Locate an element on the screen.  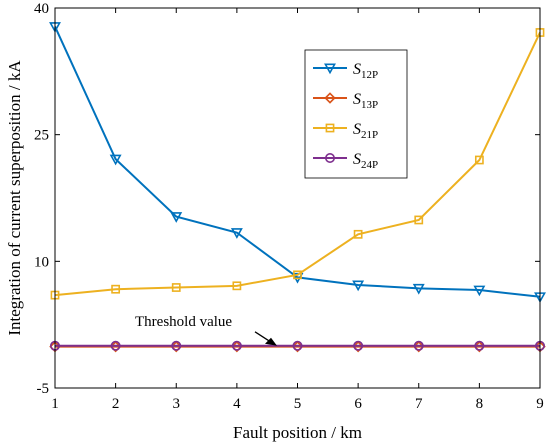
legend-marker-24P is located at coordinates (329, 158).